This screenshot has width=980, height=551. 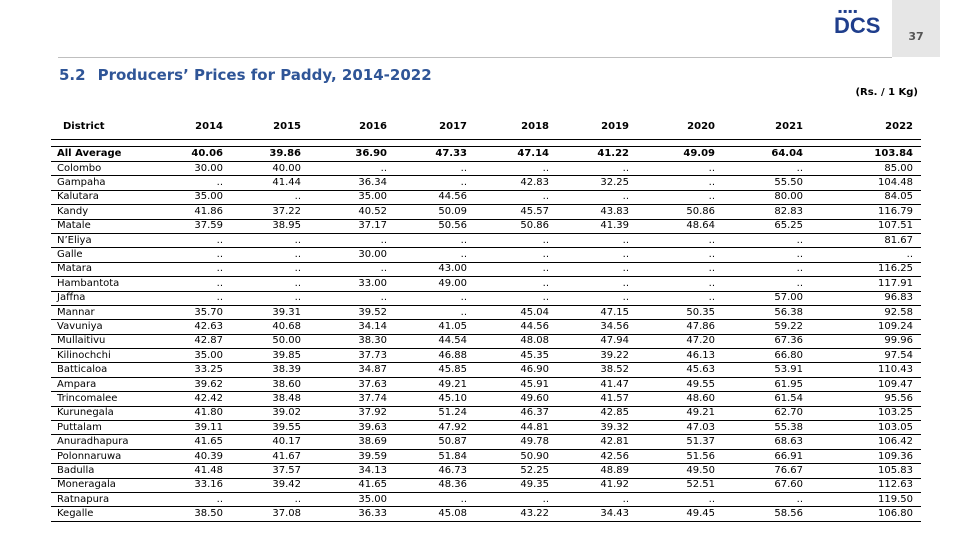 What do you see at coordinates (100, 255) in the screenshot?
I see `district-cell: Galle` at bounding box center [100, 255].